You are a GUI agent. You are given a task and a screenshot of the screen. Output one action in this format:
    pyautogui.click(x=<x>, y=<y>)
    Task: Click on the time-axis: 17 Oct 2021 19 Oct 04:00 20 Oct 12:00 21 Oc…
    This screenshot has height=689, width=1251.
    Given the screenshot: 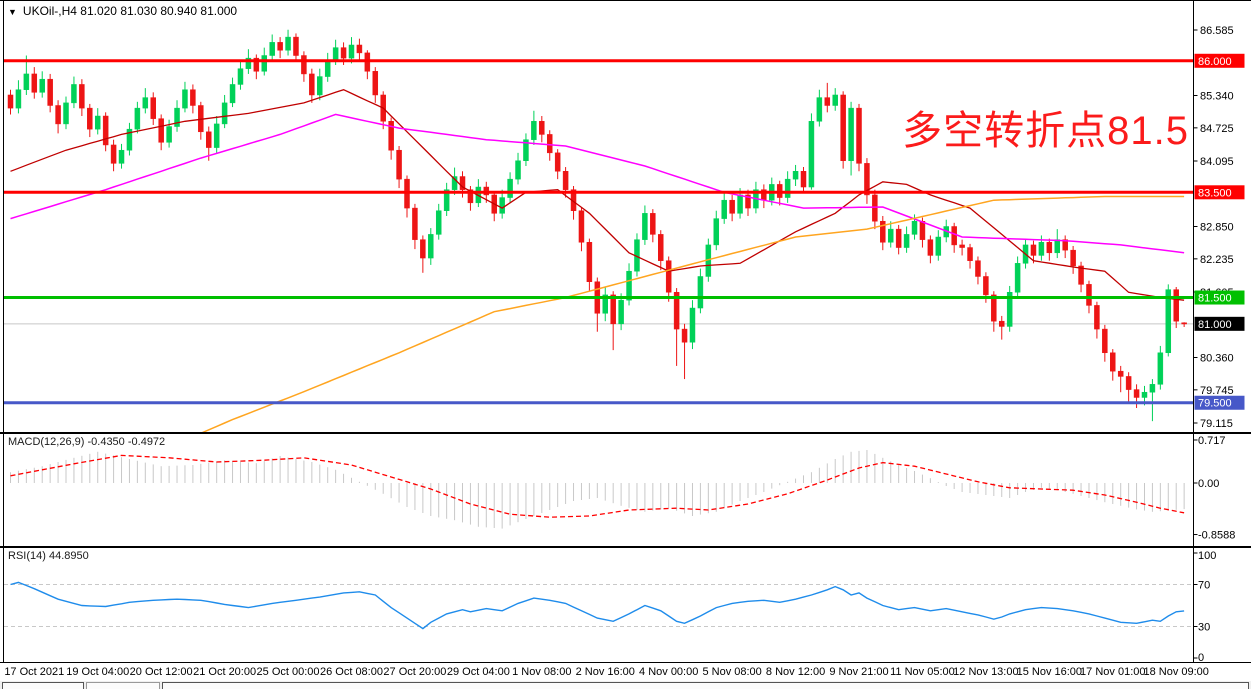 What is the action you would take?
    pyautogui.click(x=625, y=672)
    